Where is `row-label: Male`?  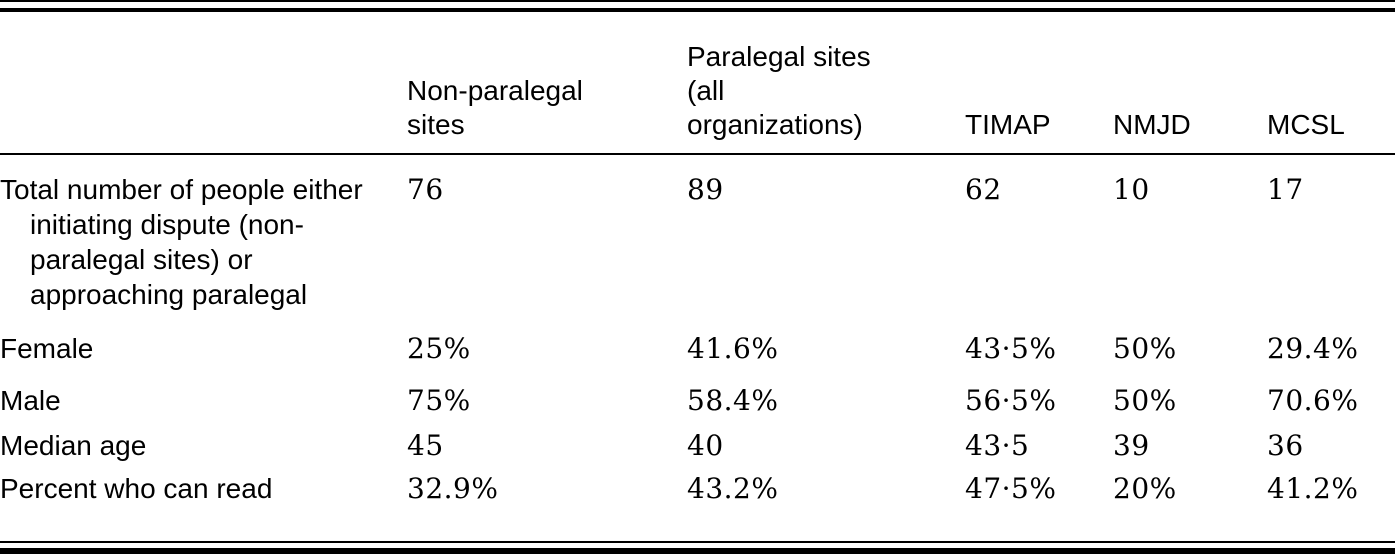
row-label: Male is located at coordinates (30, 400).